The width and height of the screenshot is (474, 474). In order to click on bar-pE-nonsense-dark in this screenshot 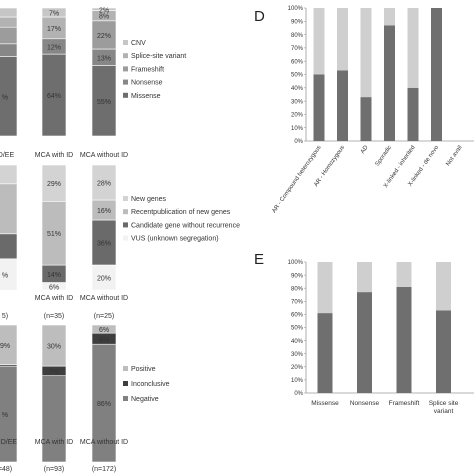, I will do `click(364, 342)`.